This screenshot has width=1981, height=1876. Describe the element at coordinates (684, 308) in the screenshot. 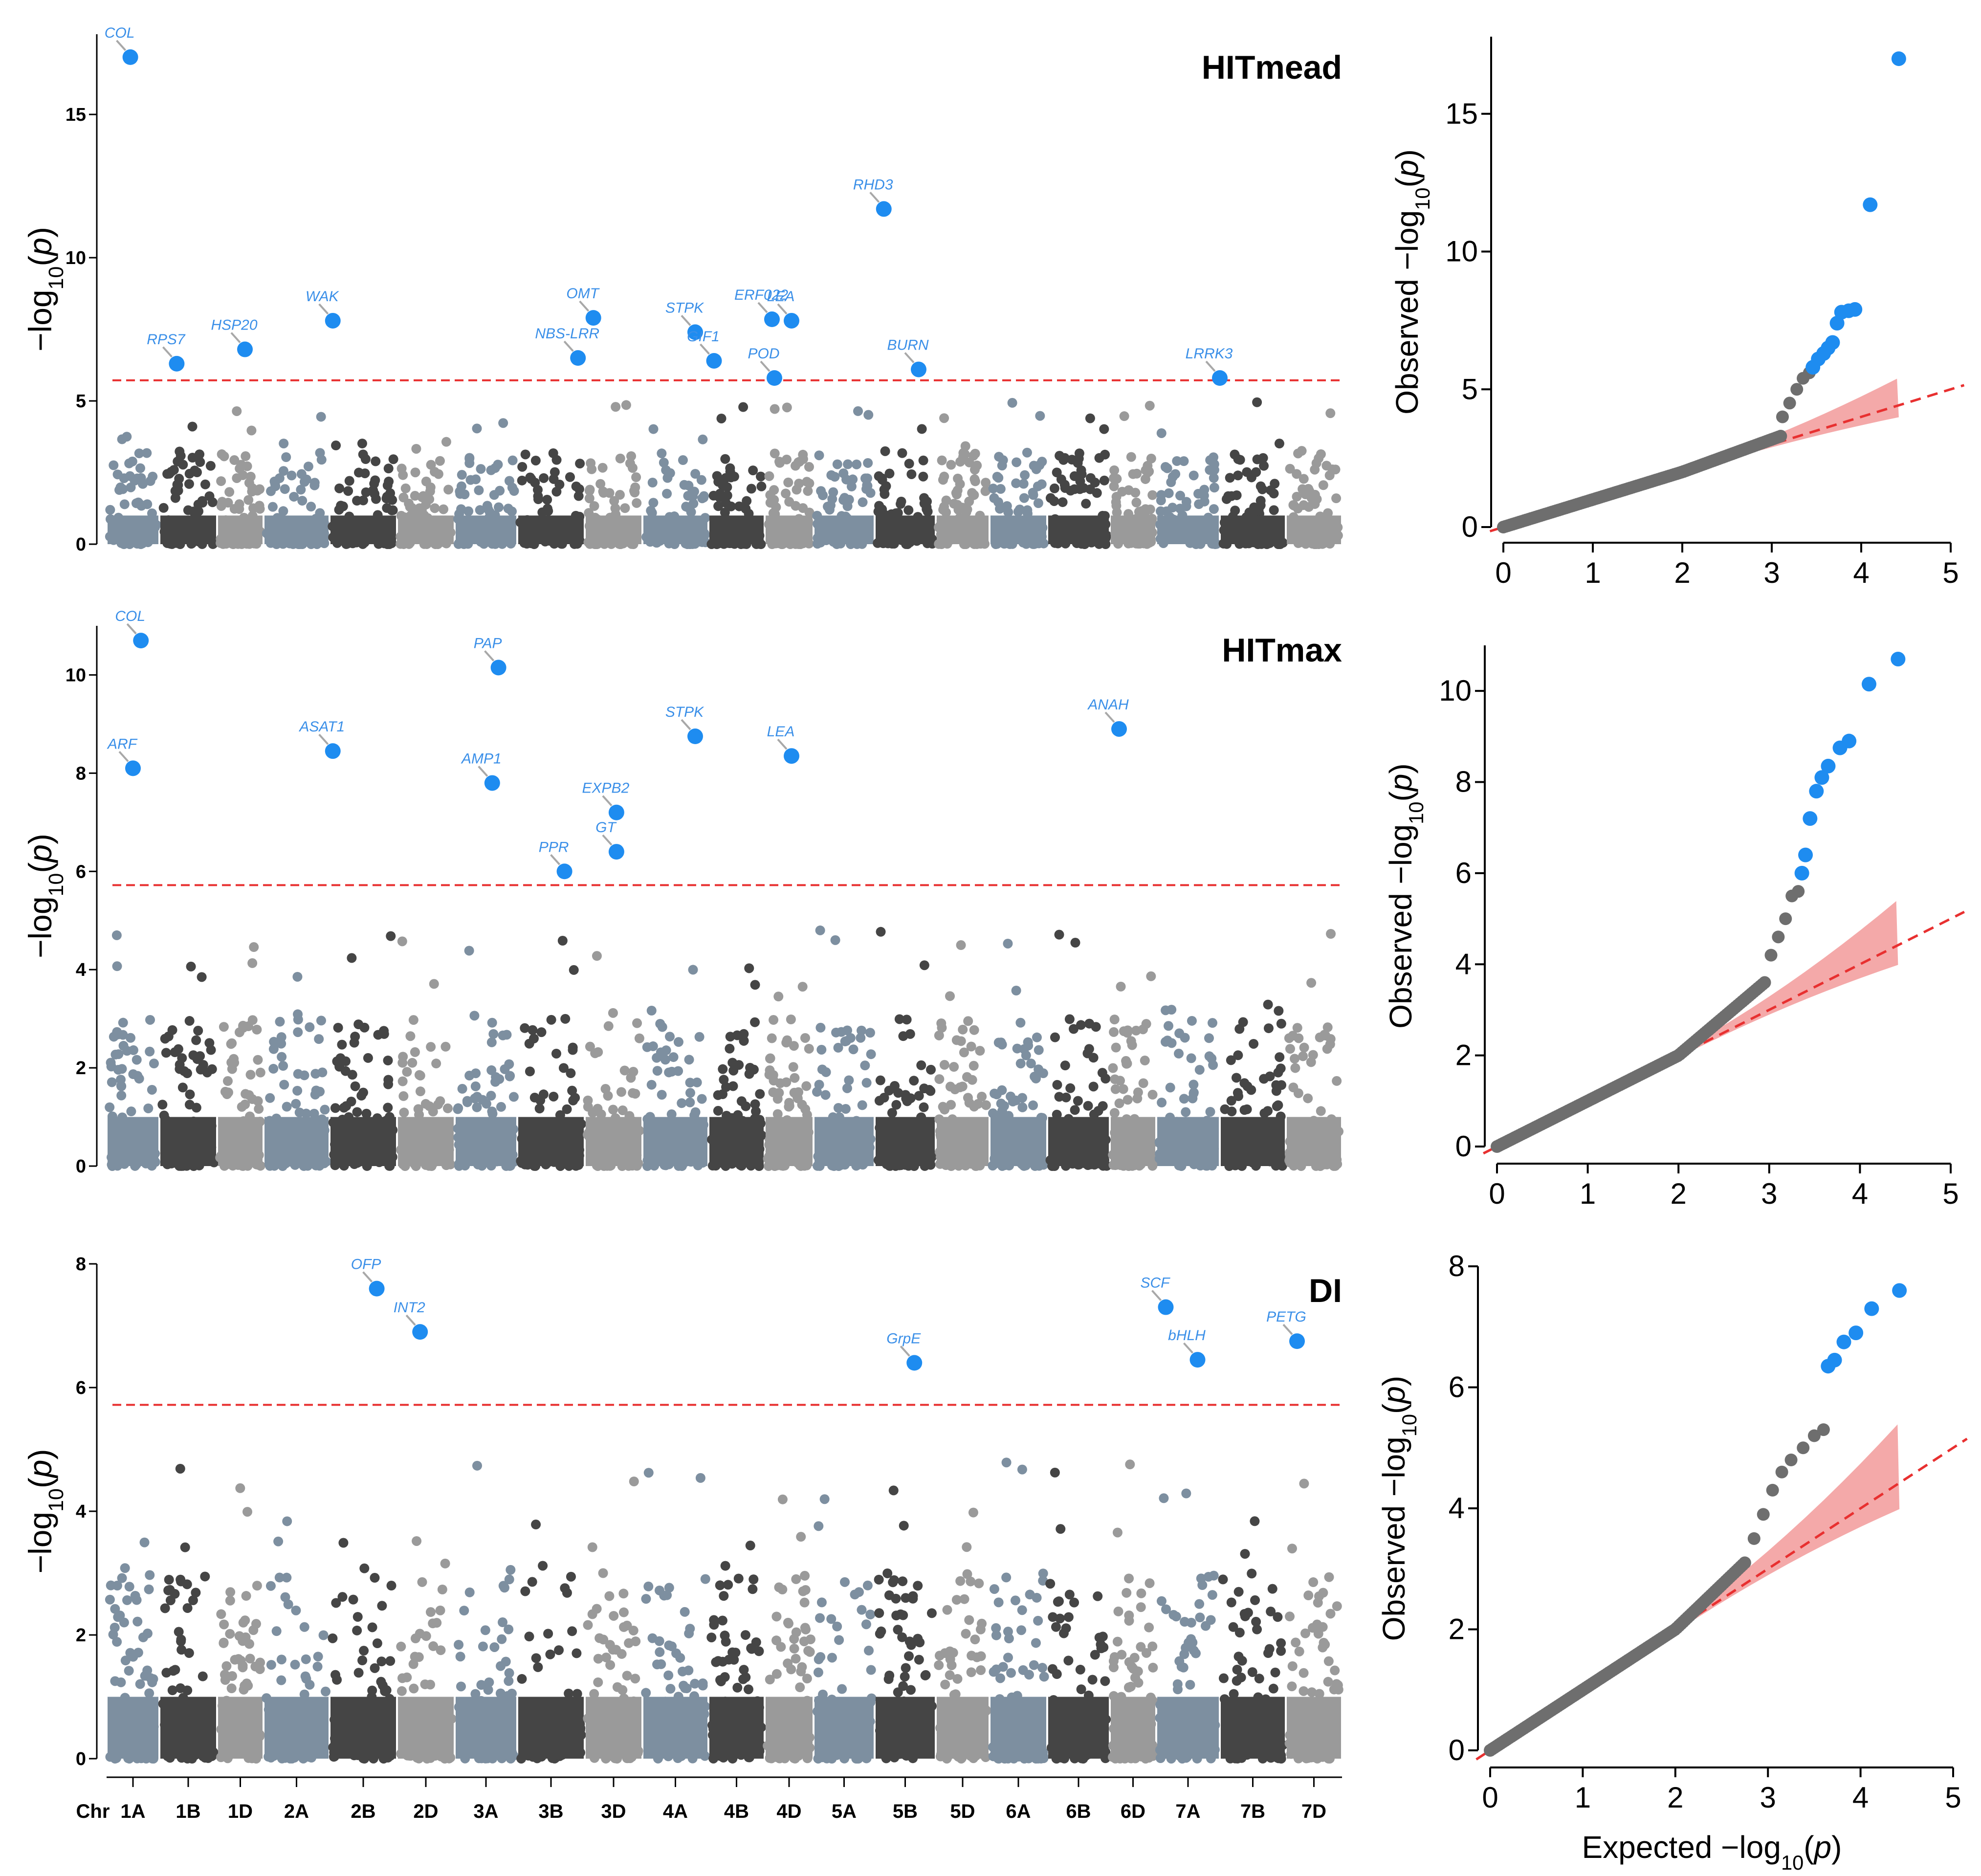

I see `gene-label: STPK` at that location.